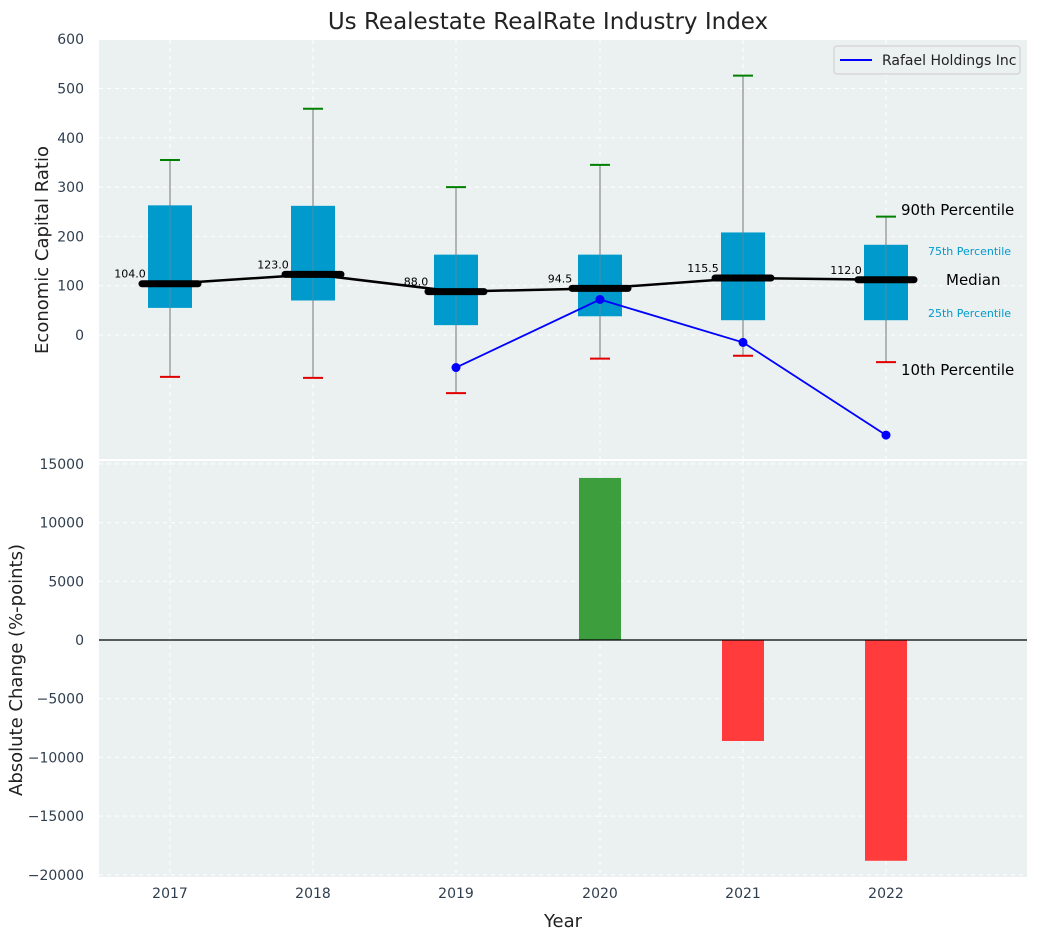 This screenshot has height=940, width=1038. Describe the element at coordinates (743, 894) in the screenshot. I see `x-tick-label: 2021` at that location.